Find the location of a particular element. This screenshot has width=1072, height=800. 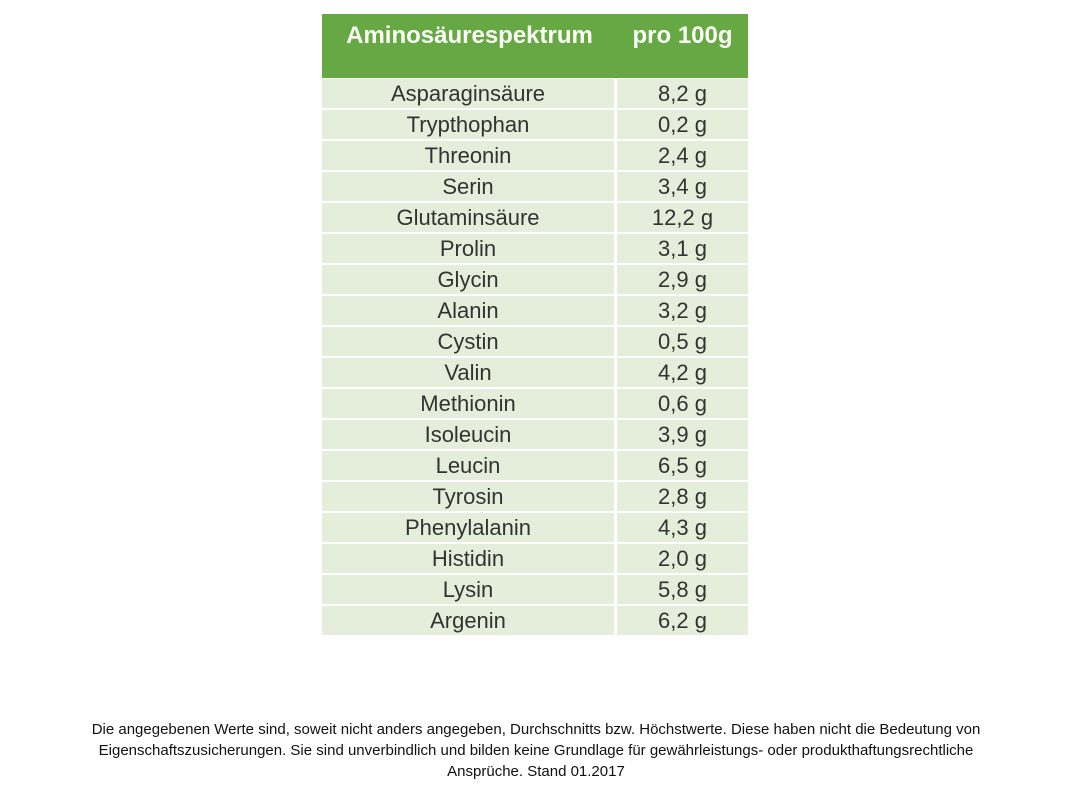

table-header-title: Aminosäurespektrum is located at coordinates (469, 35).